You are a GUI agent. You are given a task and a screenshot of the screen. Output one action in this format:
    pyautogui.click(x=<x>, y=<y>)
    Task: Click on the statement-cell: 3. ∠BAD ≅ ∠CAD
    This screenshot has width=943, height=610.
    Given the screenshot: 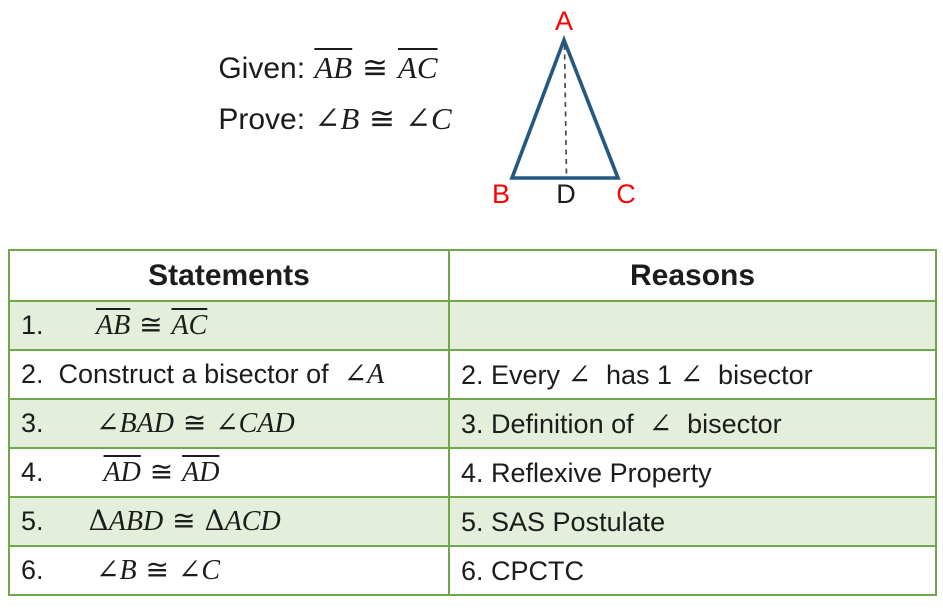 What is the action you would take?
    pyautogui.click(x=229, y=423)
    